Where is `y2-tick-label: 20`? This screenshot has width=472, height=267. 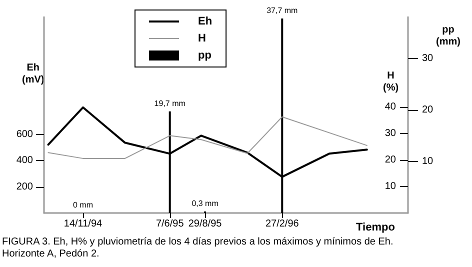 y2-tick-label: 20 is located at coordinates (390, 160).